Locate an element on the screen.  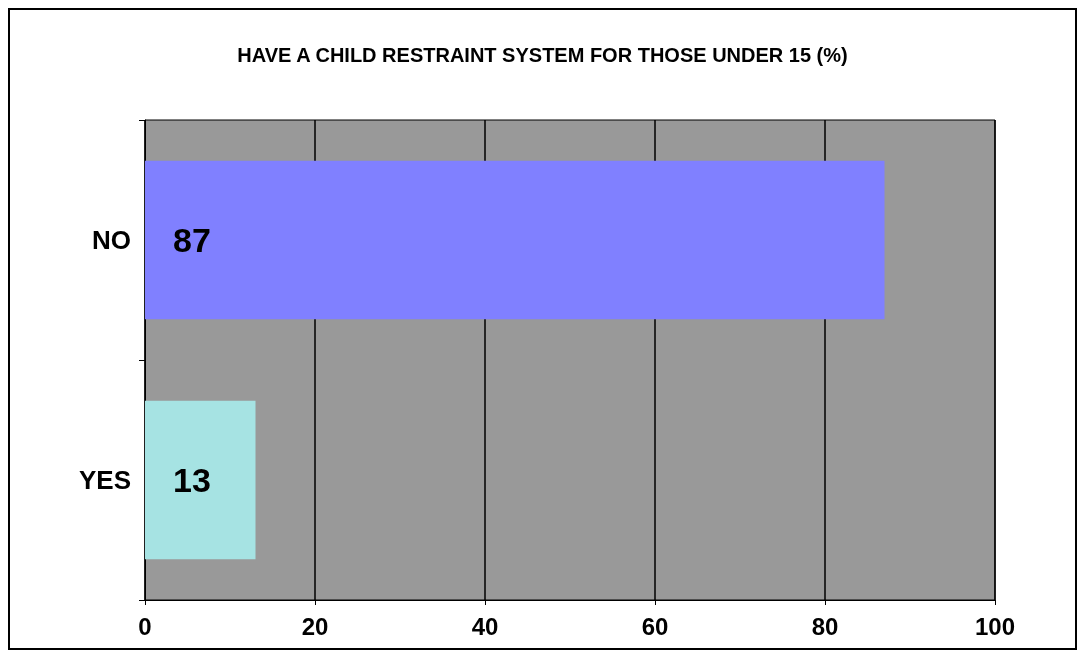
y-tick-label: YES is located at coordinates (104, 480).